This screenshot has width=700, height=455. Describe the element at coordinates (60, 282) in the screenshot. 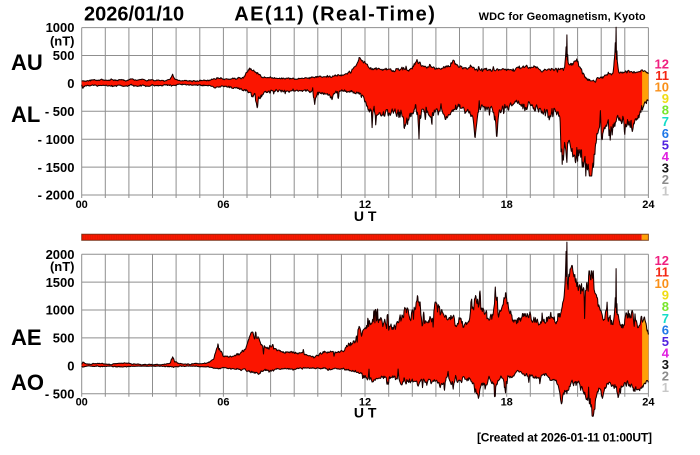

I see `svg-text: 1500` at that location.